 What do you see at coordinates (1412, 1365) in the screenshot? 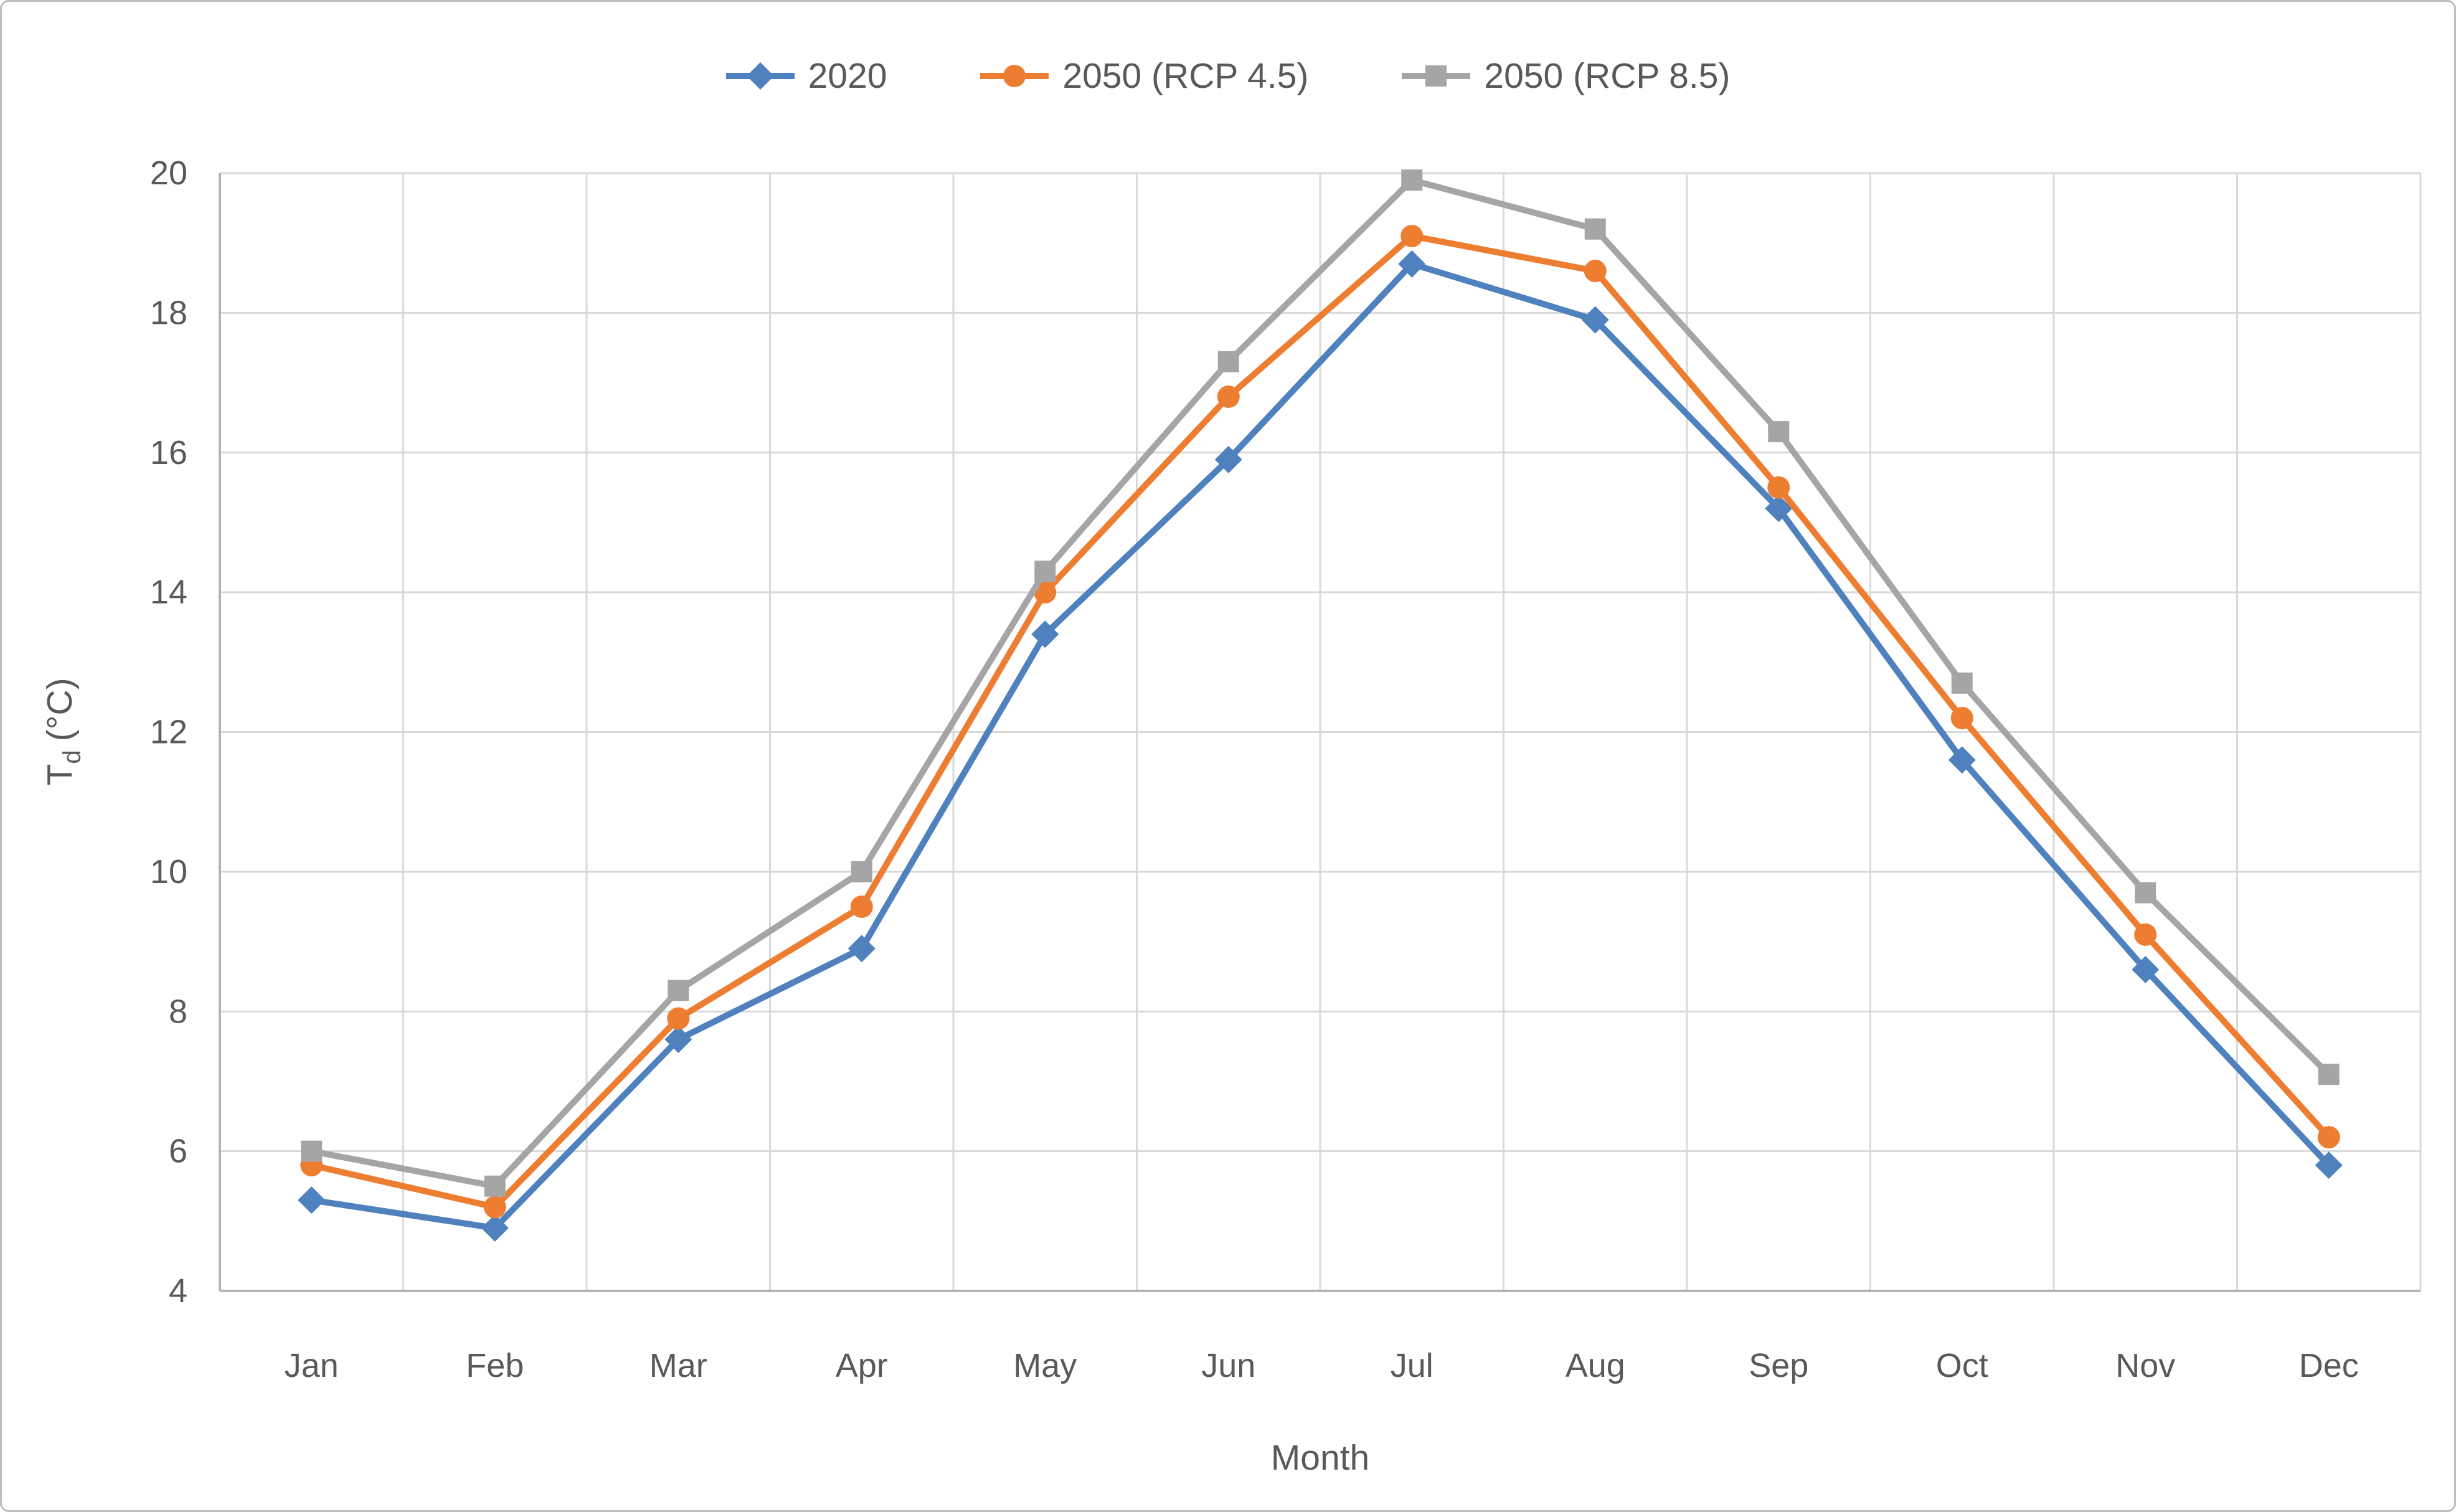
I see `x-tick-label-jul: Jul` at bounding box center [1412, 1365].